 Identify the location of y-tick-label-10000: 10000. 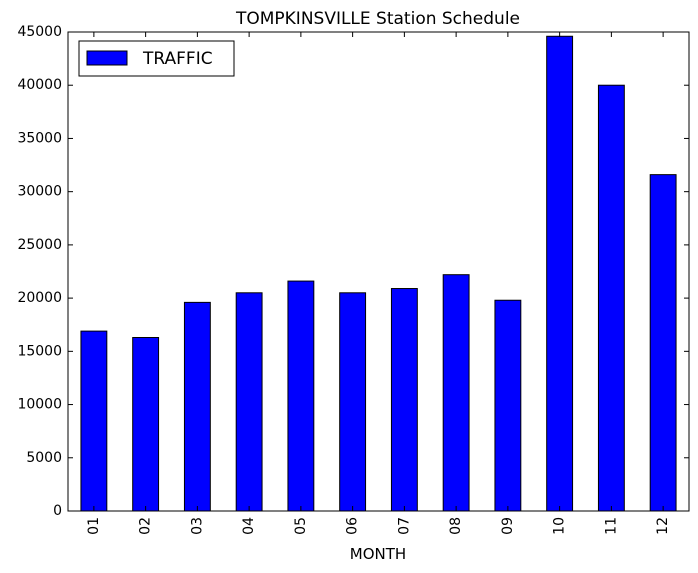
(39, 405).